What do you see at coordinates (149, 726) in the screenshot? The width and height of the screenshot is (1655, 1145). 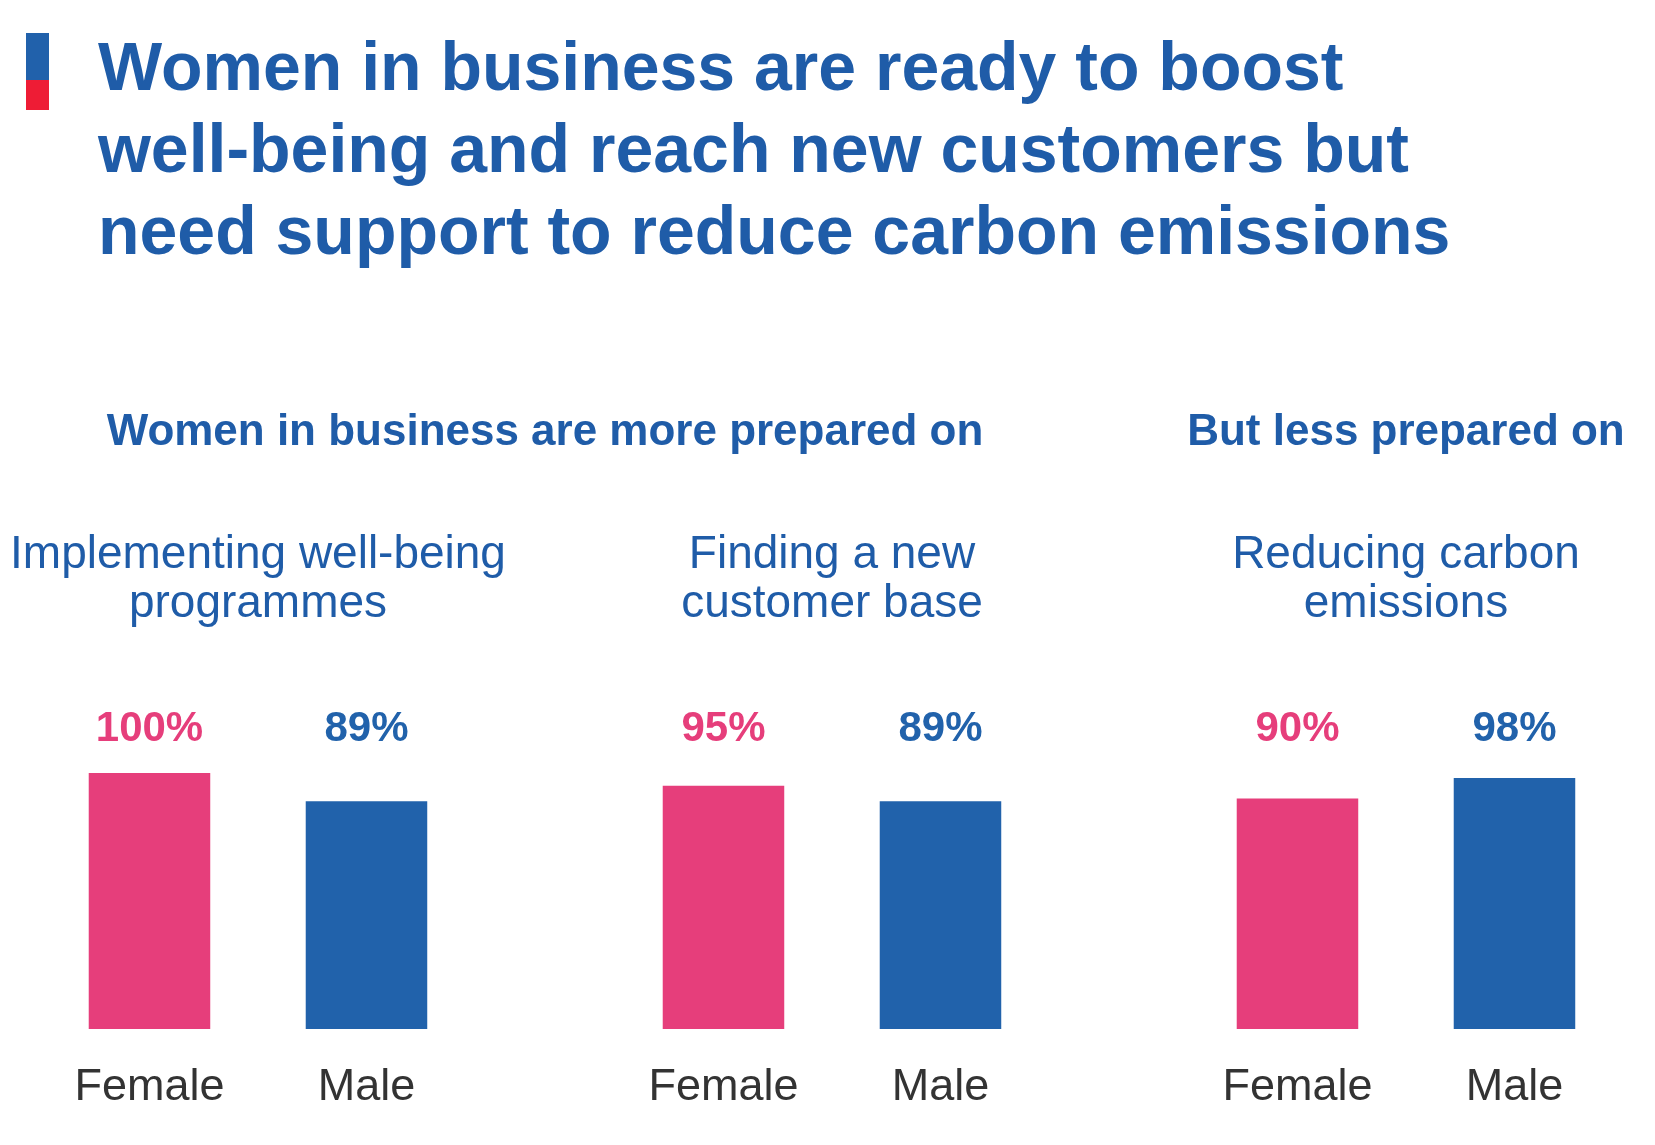 I see `data-label: 100%` at bounding box center [149, 726].